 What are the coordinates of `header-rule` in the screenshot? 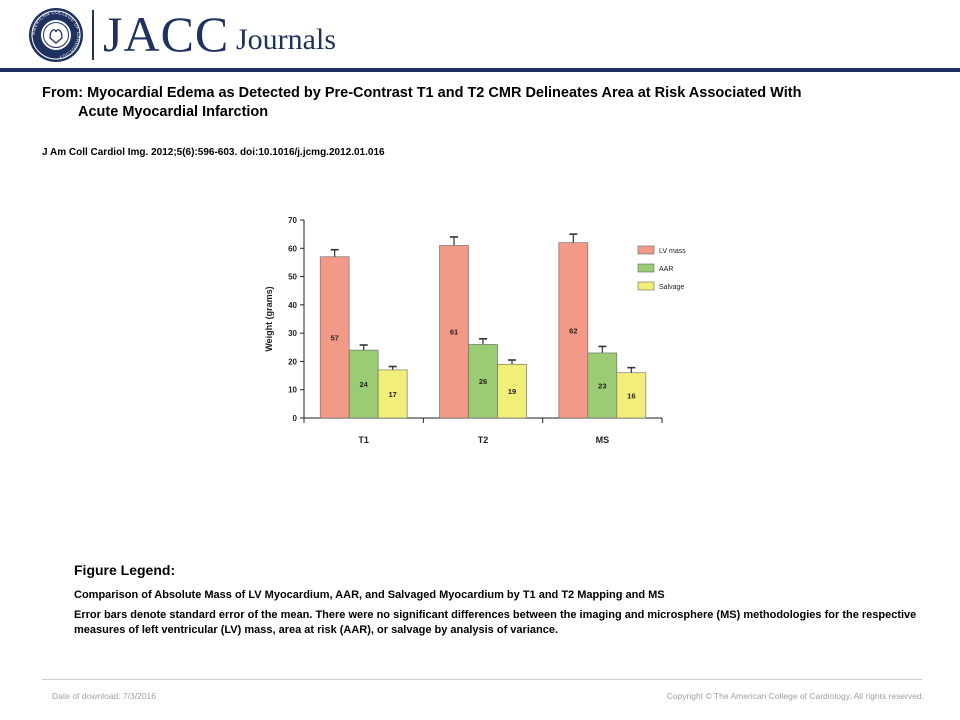 It's located at (480, 70).